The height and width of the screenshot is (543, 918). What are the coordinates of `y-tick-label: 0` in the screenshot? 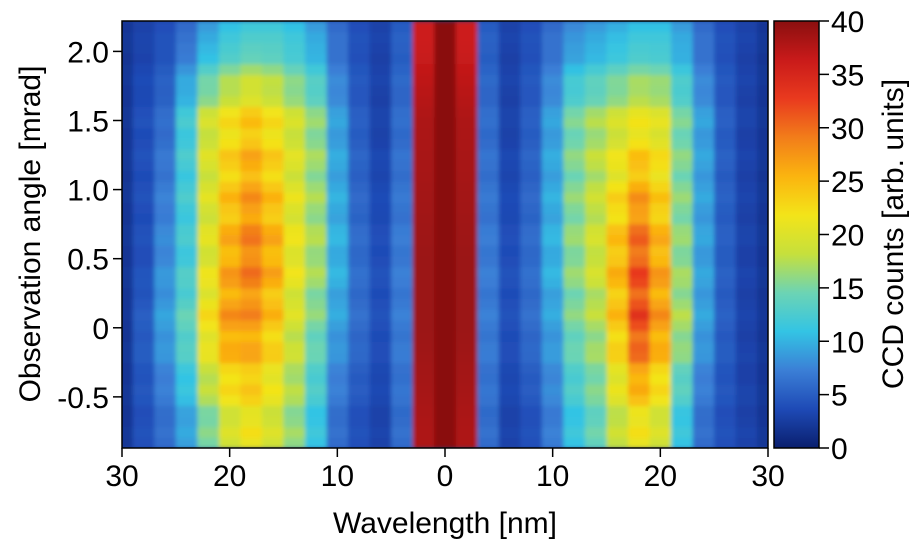 It's located at (100, 329).